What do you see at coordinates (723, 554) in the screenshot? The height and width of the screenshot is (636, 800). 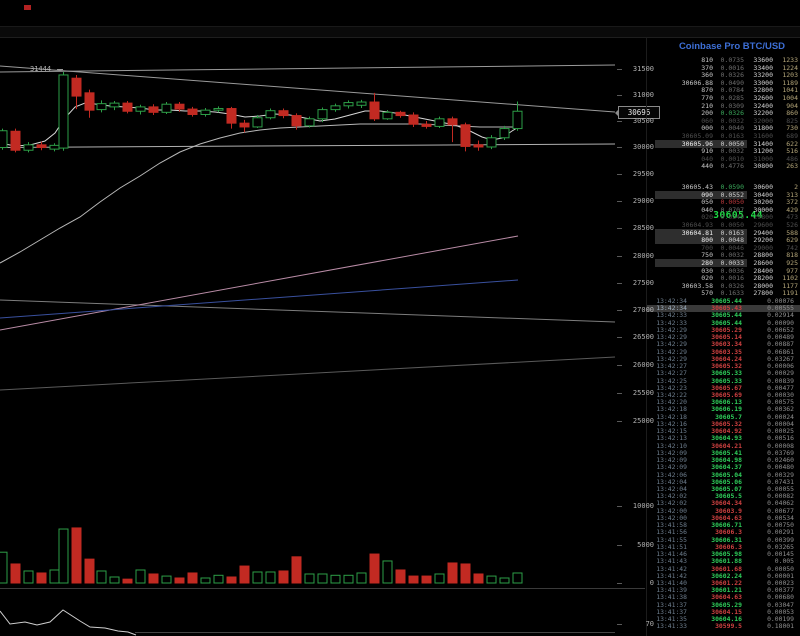 I see `trade-row: 13:41:46 30605.98 0.00145` at bounding box center [723, 554].